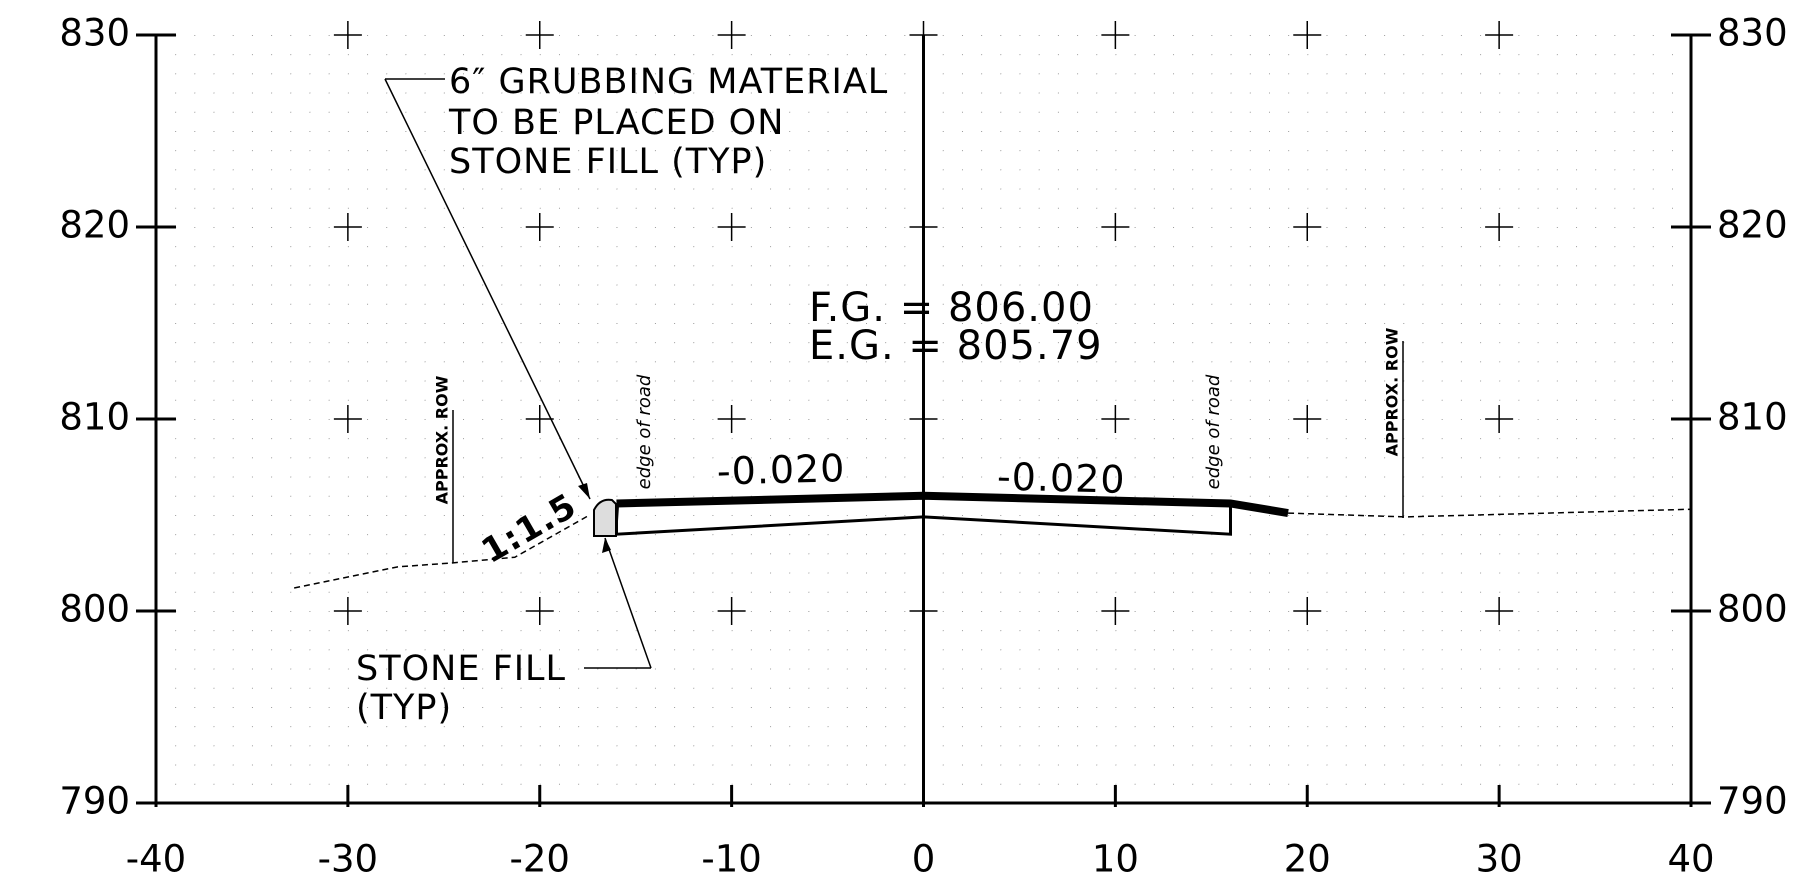  Describe the element at coordinates (540, 859) in the screenshot. I see `x-tick-label: -20` at that location.